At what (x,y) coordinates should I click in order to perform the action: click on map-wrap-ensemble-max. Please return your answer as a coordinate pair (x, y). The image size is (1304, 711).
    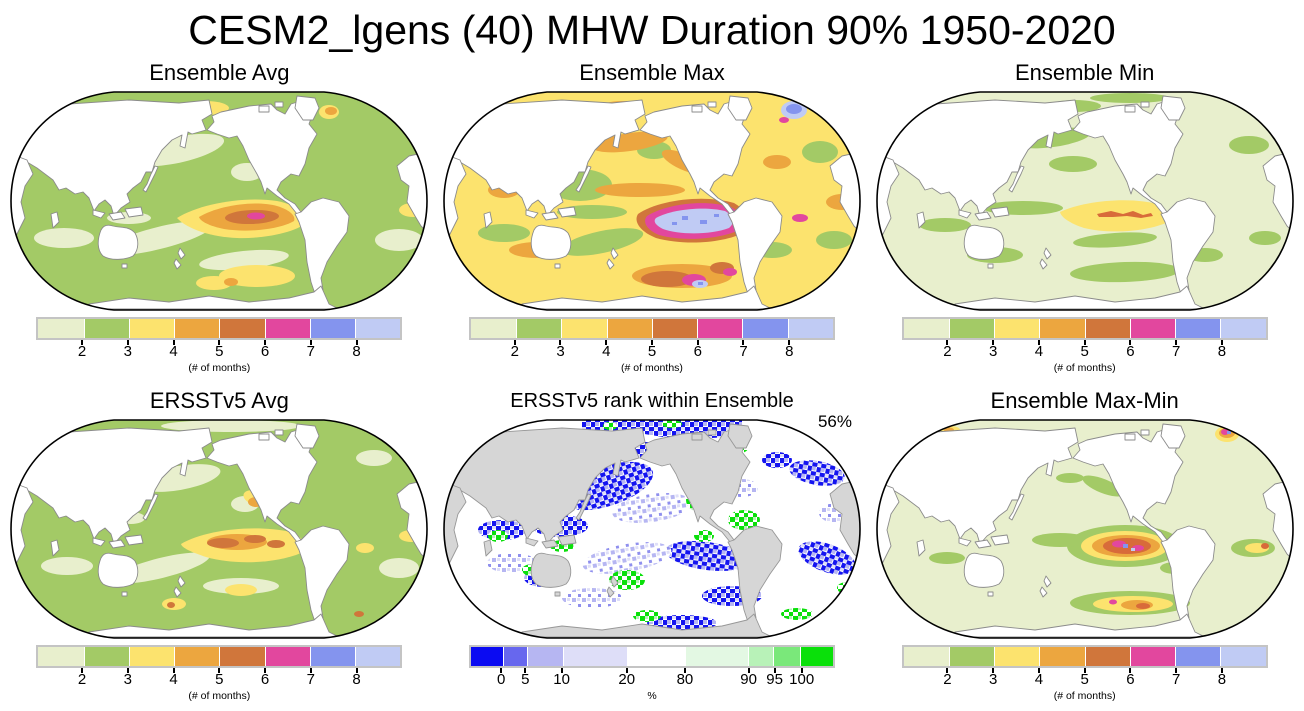
    Looking at the image, I should click on (652, 201).